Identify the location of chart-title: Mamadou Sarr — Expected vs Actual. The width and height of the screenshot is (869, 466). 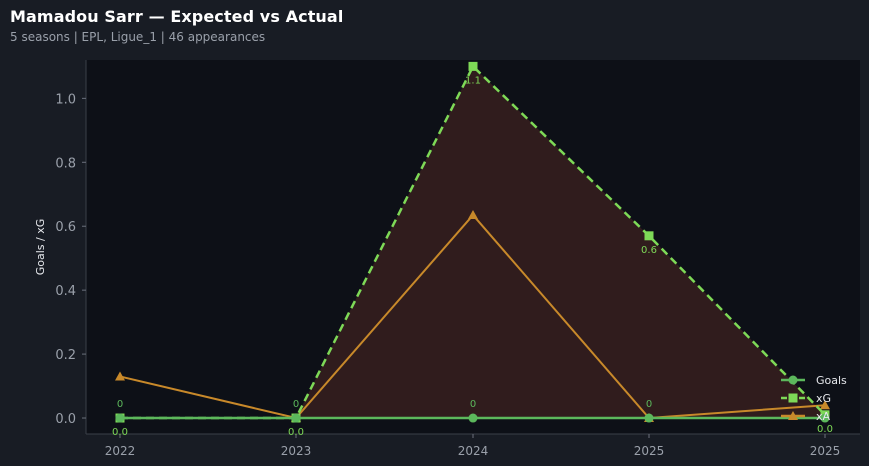
(177, 16).